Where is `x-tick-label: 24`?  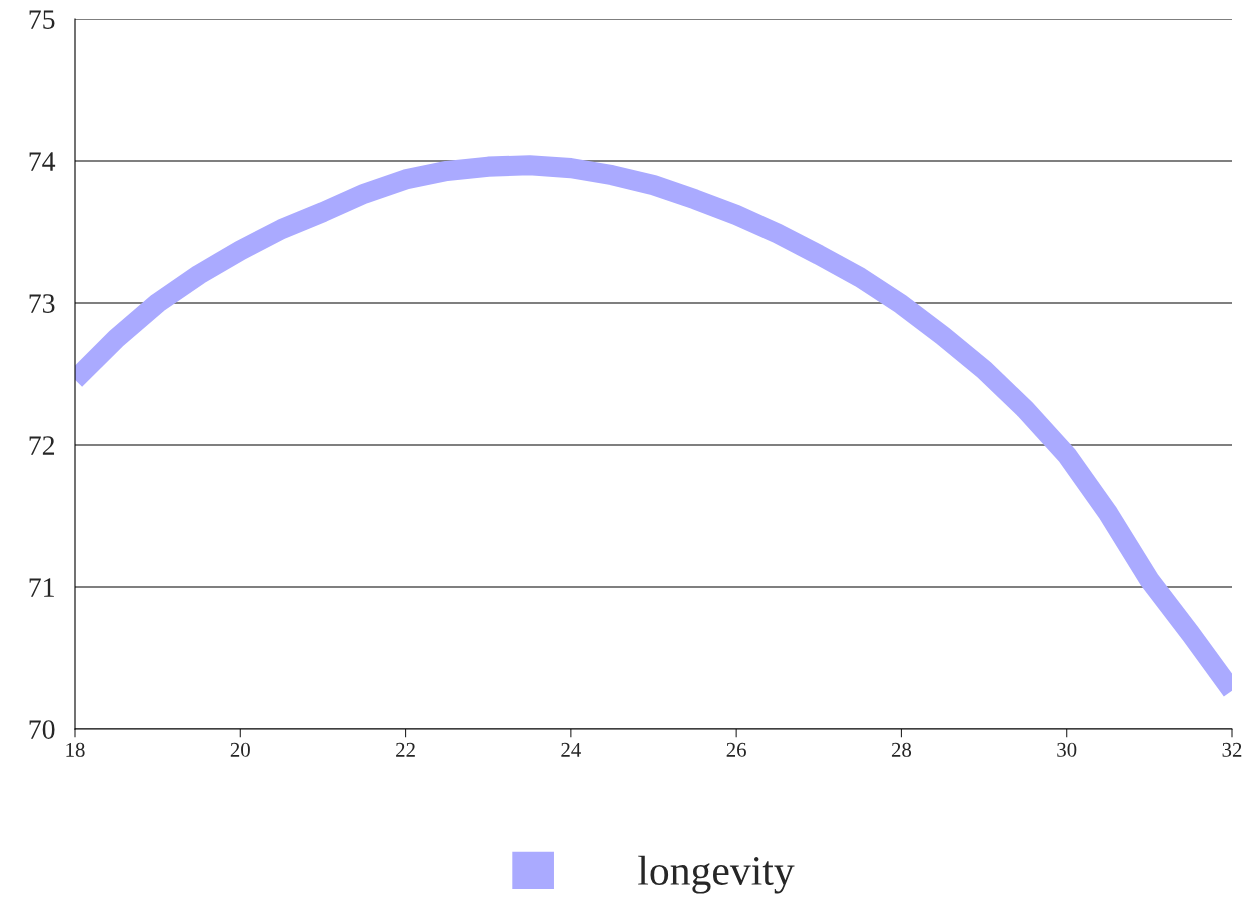 x-tick-label: 24 is located at coordinates (571, 749).